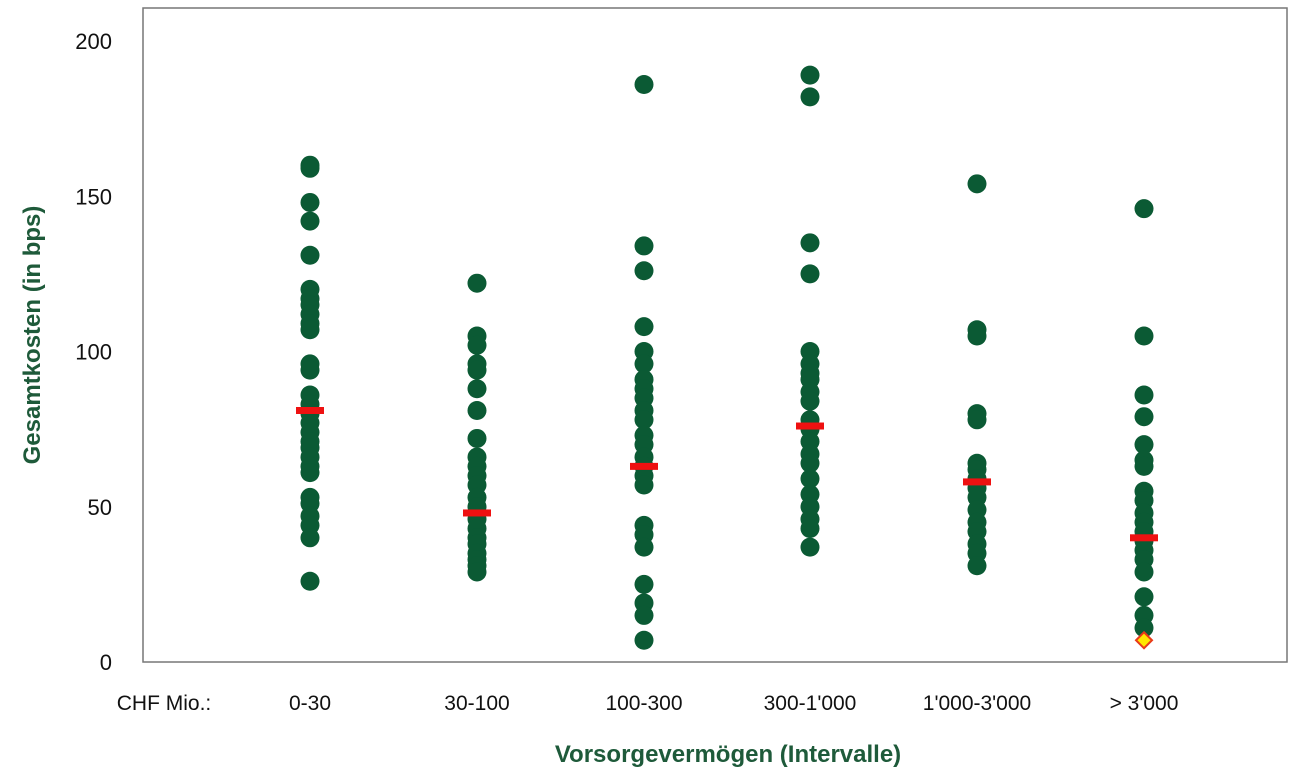 The image size is (1293, 772). What do you see at coordinates (100, 507) in the screenshot?
I see `y-tick-label: 50` at bounding box center [100, 507].